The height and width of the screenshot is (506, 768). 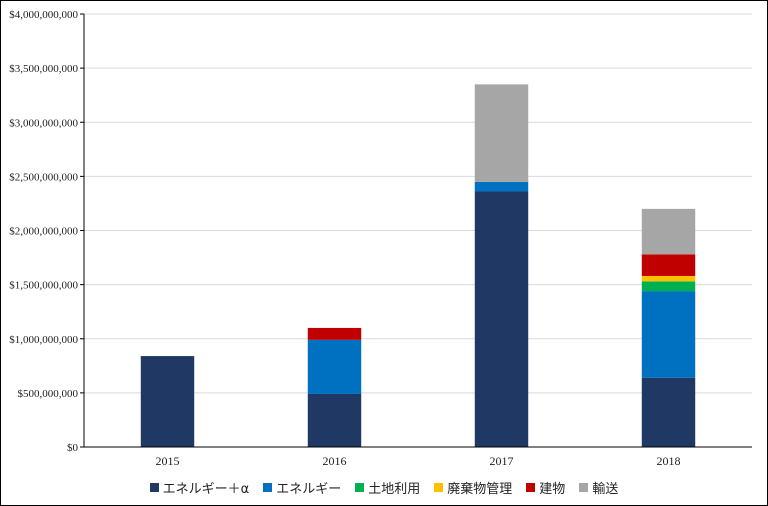 I want to click on legend-item: 建物, so click(x=545, y=487).